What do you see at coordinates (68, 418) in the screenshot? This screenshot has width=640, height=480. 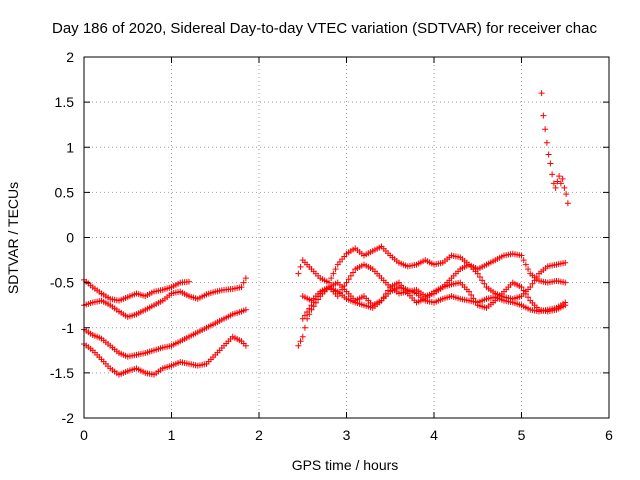 I see `y-tick-label: -2` at bounding box center [68, 418].